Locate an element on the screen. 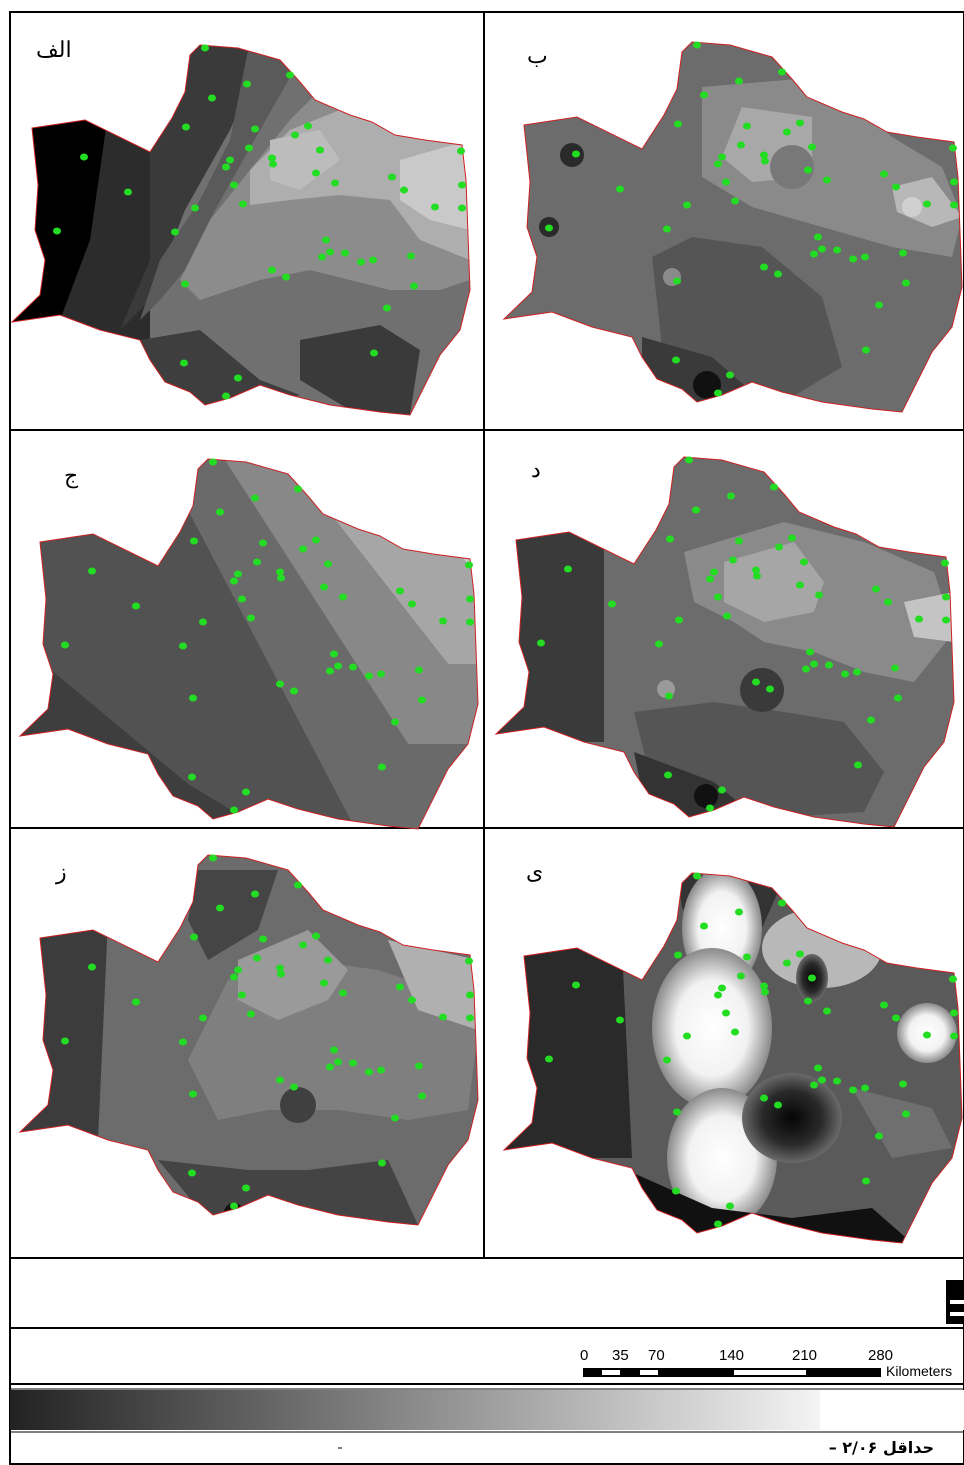 This screenshot has width=964, height=1465. scale-tick-70: 70 is located at coordinates (656, 1355).